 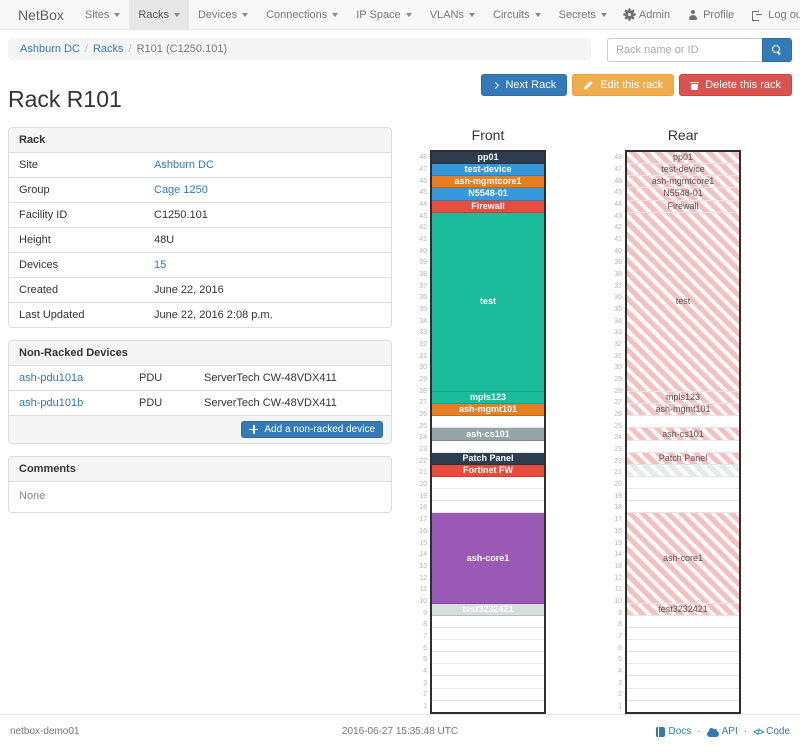 I want to click on unit-number: 19, so click(x=618, y=496).